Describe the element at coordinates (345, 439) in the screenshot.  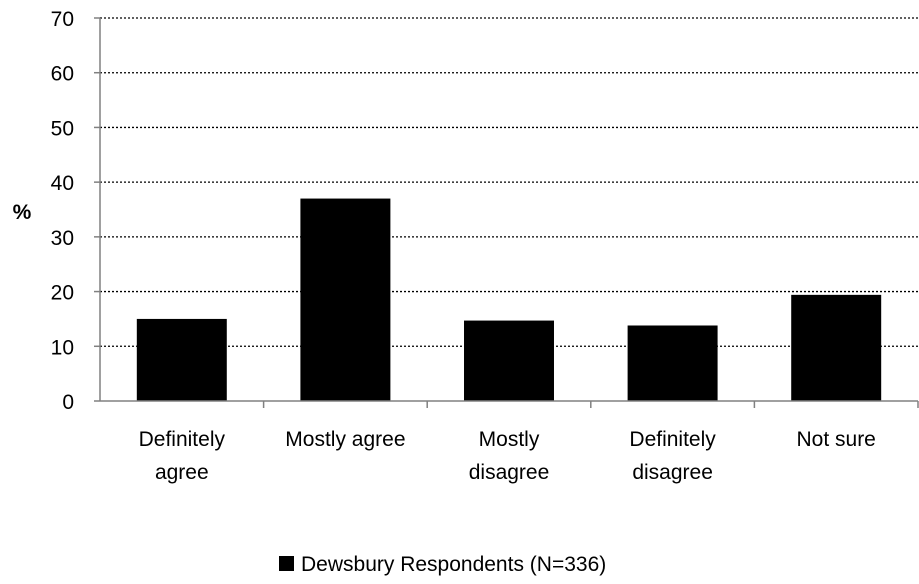
I see `x-category-label: Mostly agree` at that location.